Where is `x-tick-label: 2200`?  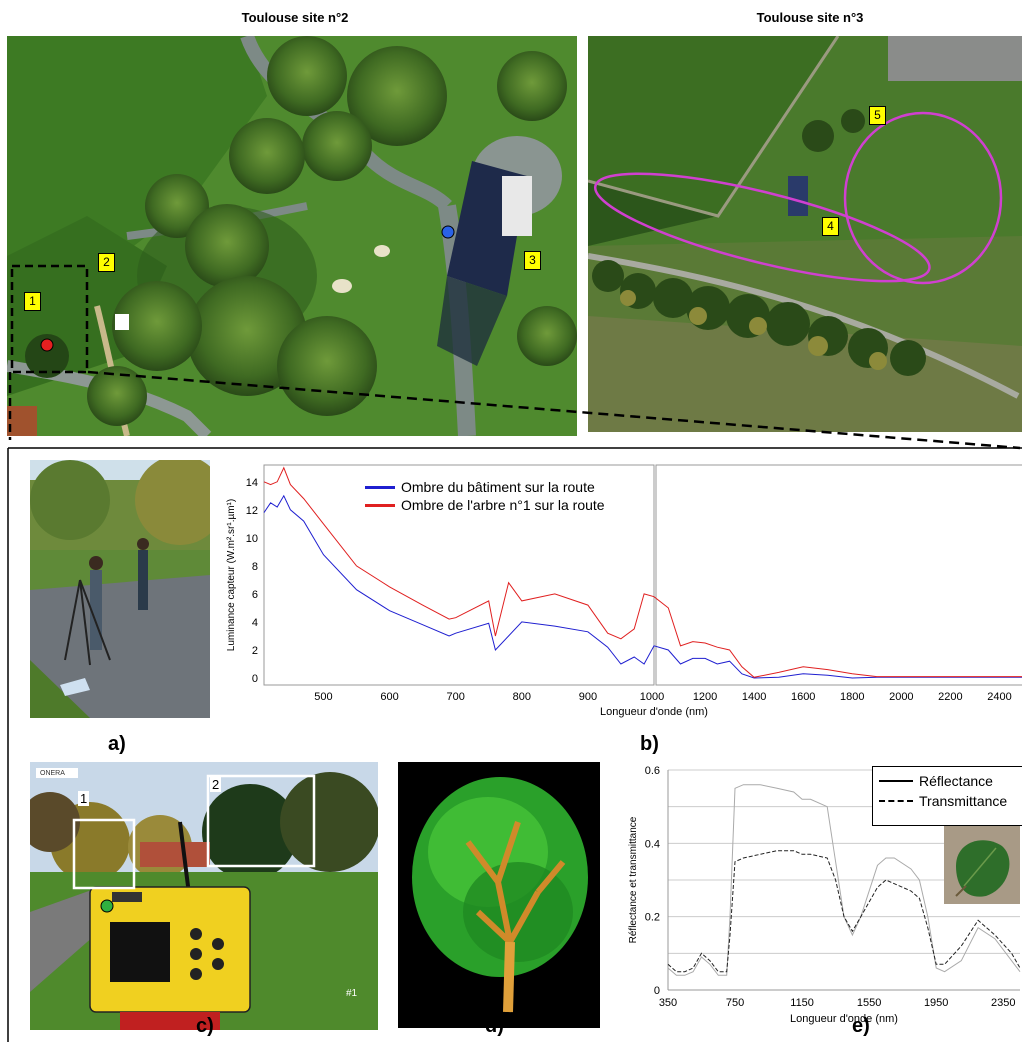
x-tick-label: 2200 is located at coordinates (950, 697).